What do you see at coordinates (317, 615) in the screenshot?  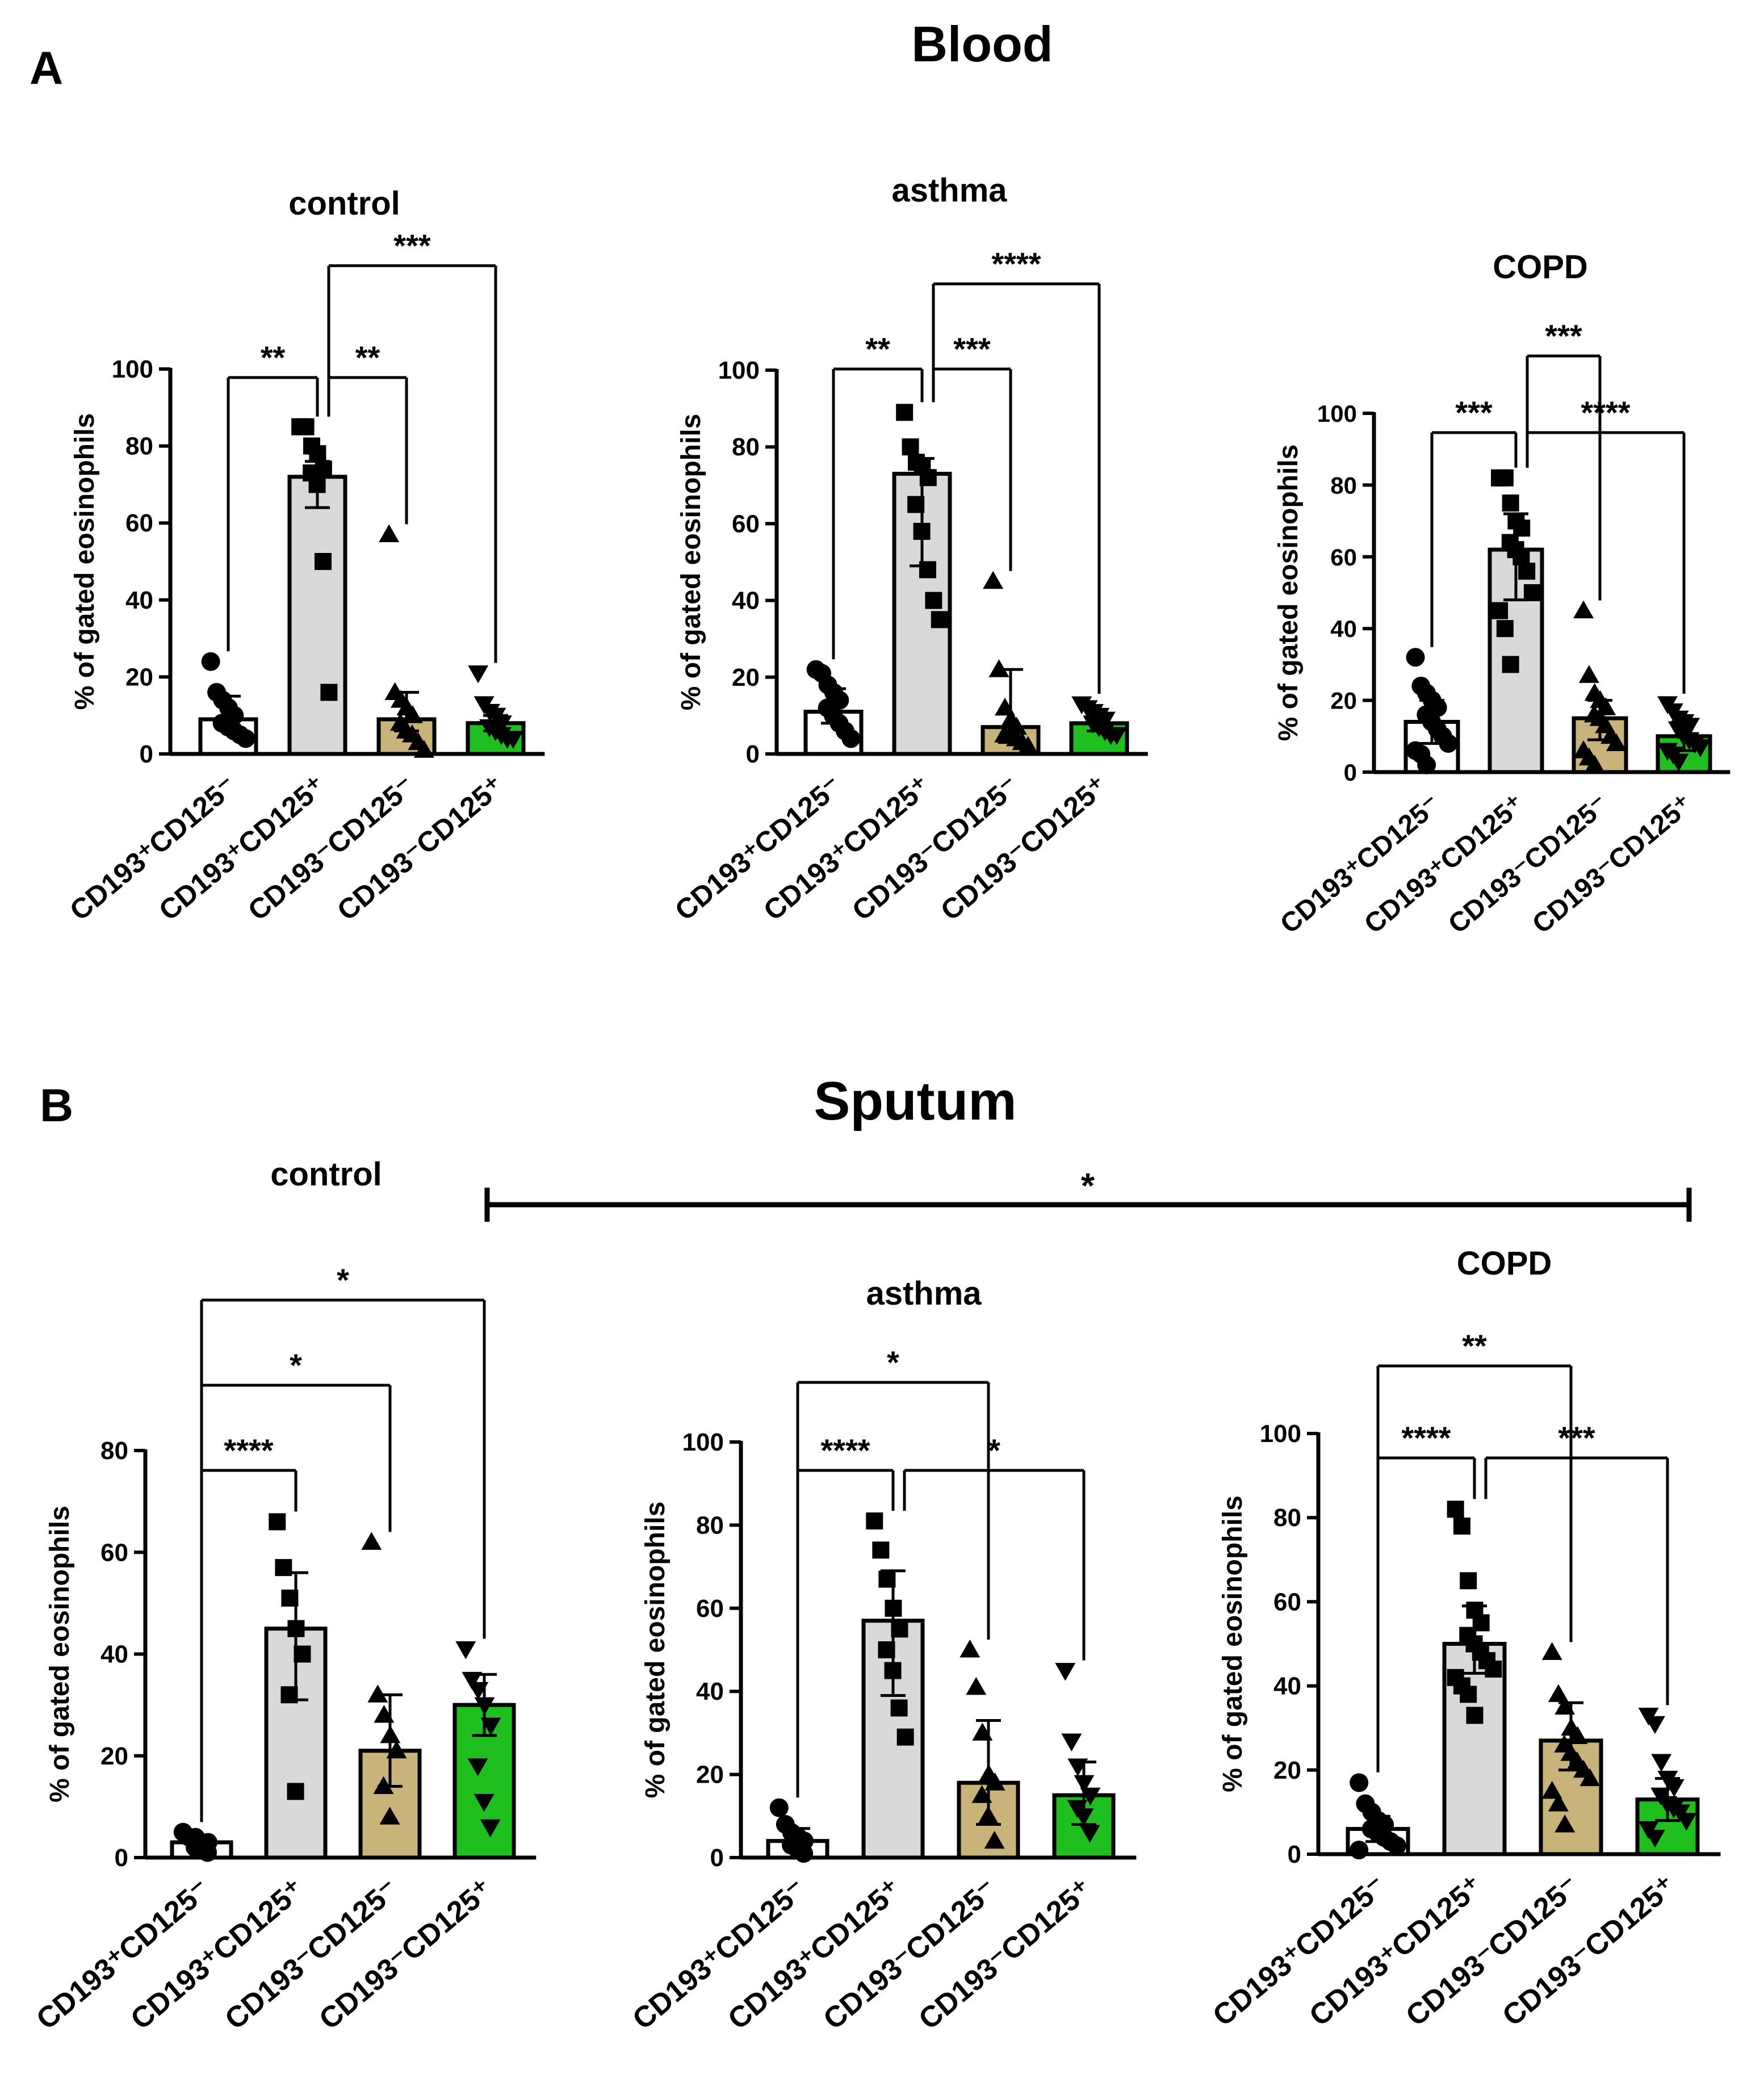 I see `bar-pos_pos` at bounding box center [317, 615].